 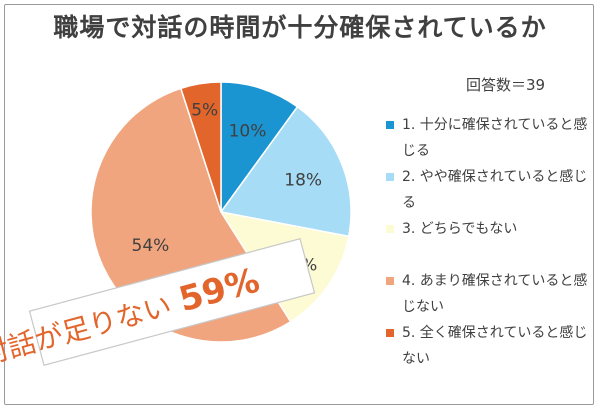 What do you see at coordinates (495, 294) in the screenshot?
I see `legend-label-4: 4. あまり確保されていると感じない` at bounding box center [495, 294].